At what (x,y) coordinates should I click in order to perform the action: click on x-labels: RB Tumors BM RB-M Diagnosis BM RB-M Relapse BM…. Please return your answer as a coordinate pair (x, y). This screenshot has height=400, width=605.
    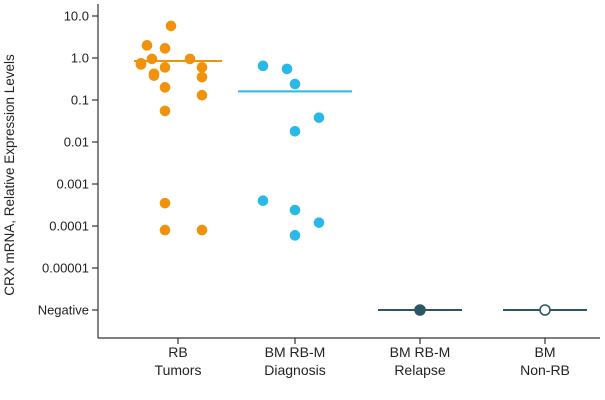
    Looking at the image, I should click on (362, 358).